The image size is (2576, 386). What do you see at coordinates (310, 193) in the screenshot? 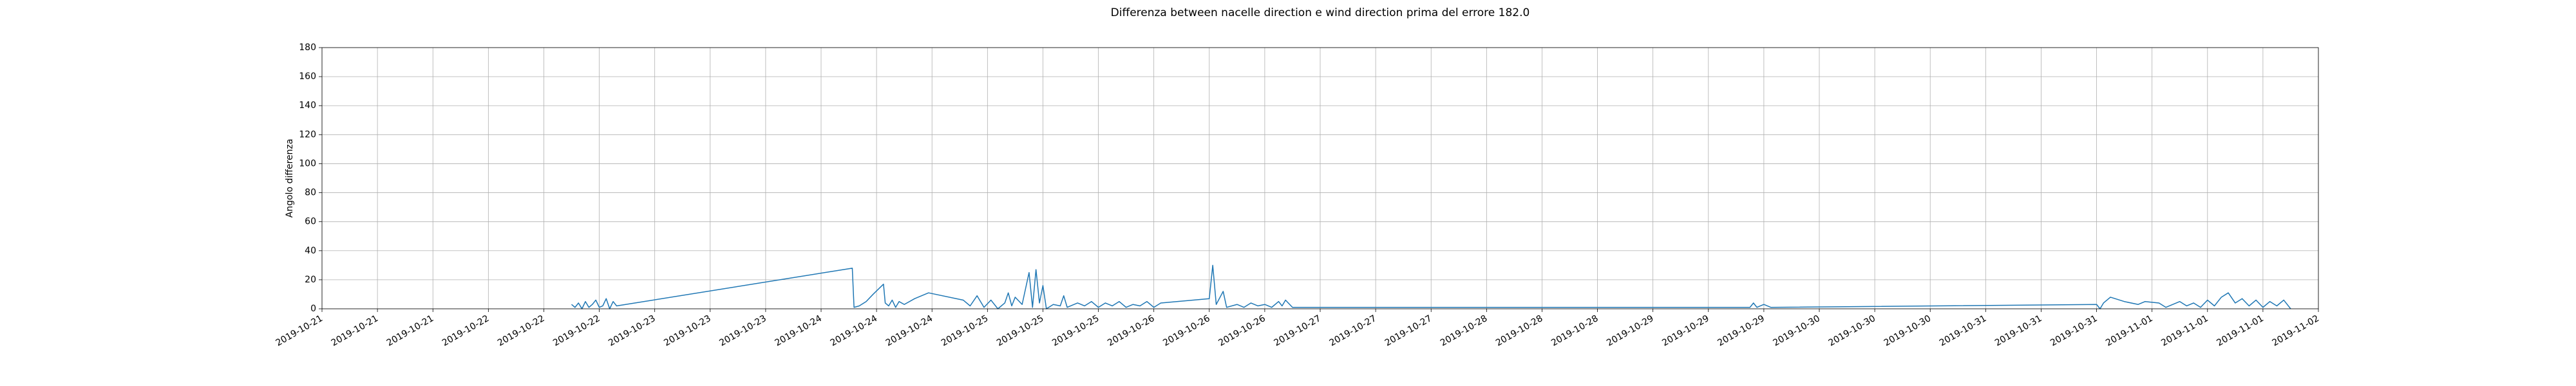
I see `y-tick-label: 80` at bounding box center [310, 193].